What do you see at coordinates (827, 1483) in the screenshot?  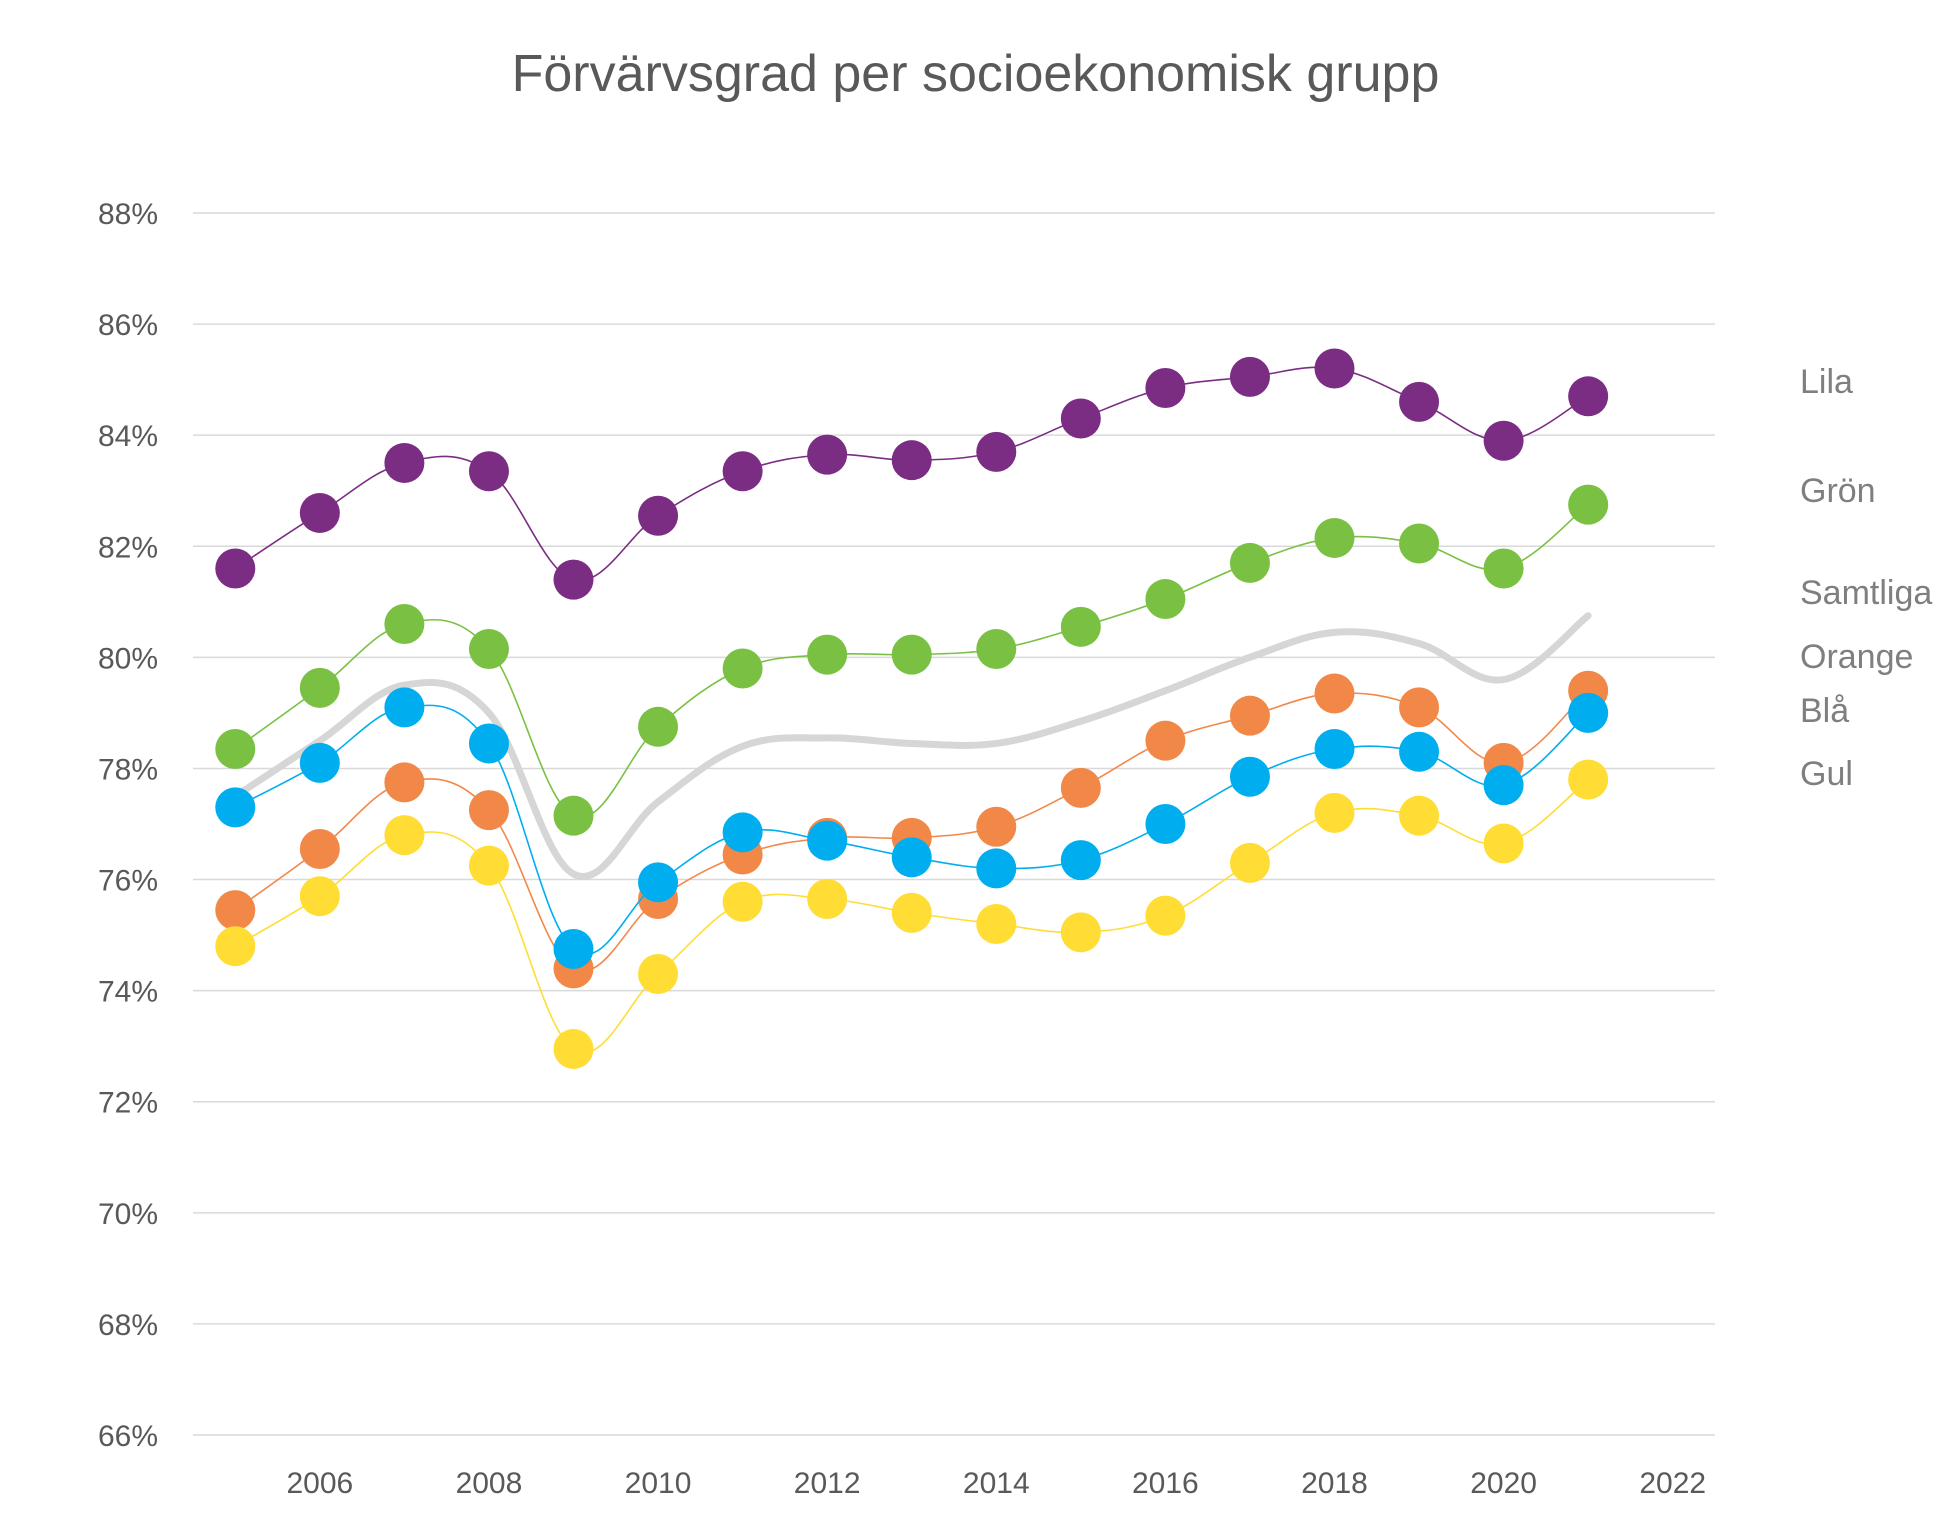 I see `x-tick-label: 2012` at bounding box center [827, 1483].